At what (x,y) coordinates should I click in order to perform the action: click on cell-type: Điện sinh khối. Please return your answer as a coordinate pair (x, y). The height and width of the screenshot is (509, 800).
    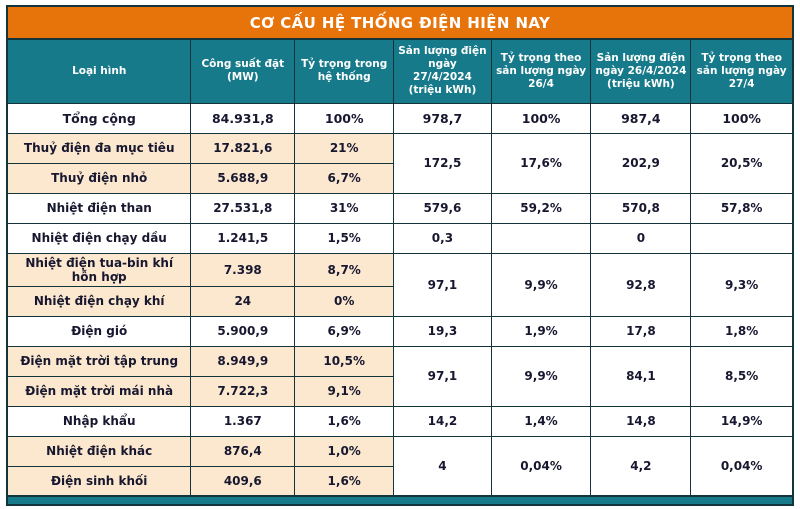
    Looking at the image, I should click on (99, 481).